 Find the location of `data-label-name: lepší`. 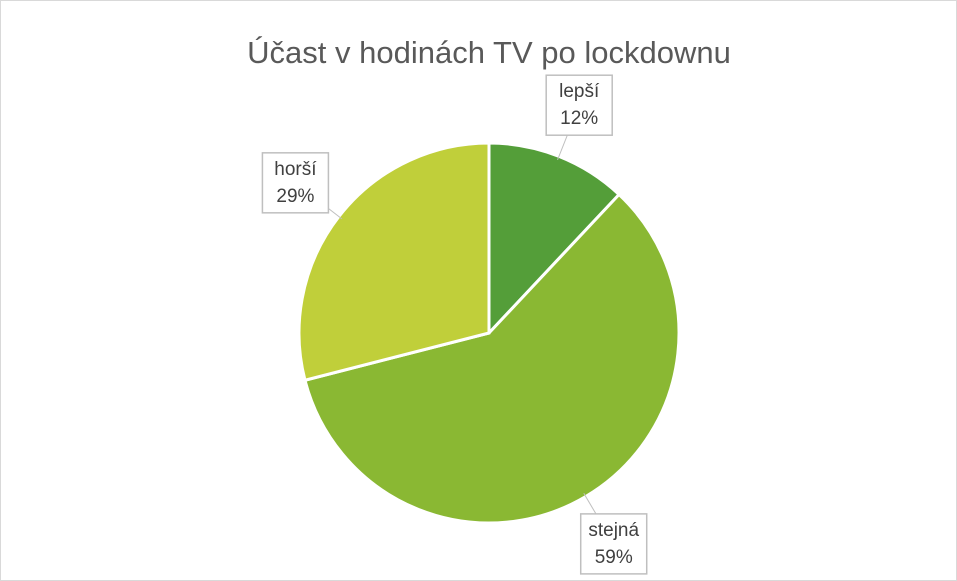

data-label-name: lepší is located at coordinates (579, 91).